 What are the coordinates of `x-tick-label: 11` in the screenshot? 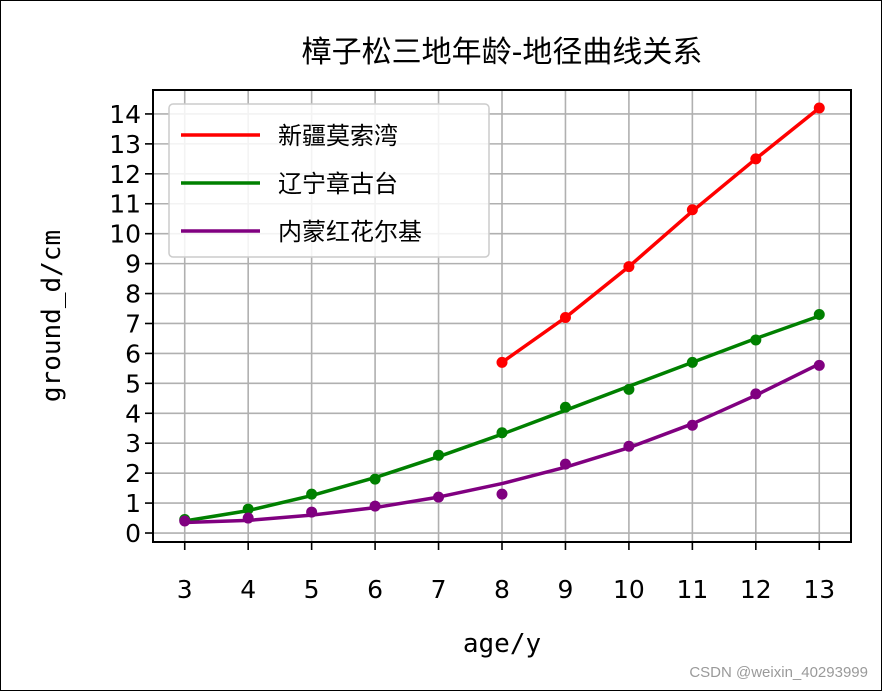 It's located at (692, 589).